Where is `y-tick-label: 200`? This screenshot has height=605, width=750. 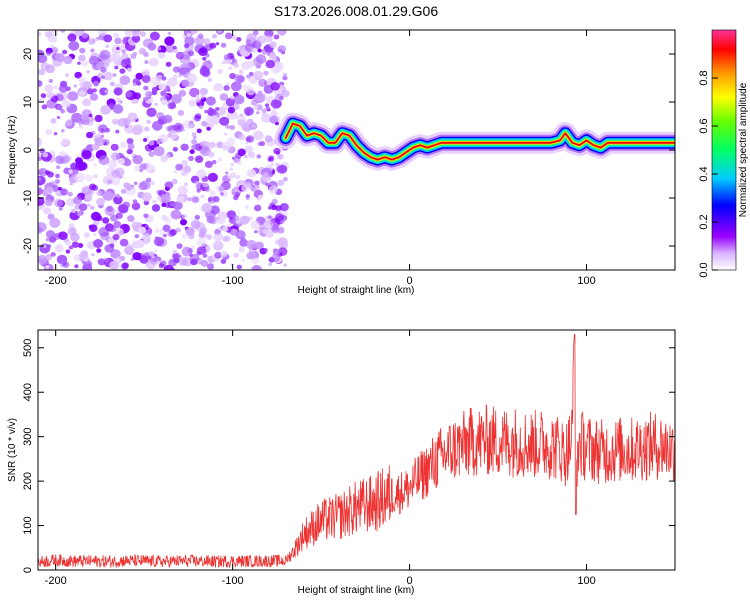 y-tick-label: 200 is located at coordinates (28, 481).